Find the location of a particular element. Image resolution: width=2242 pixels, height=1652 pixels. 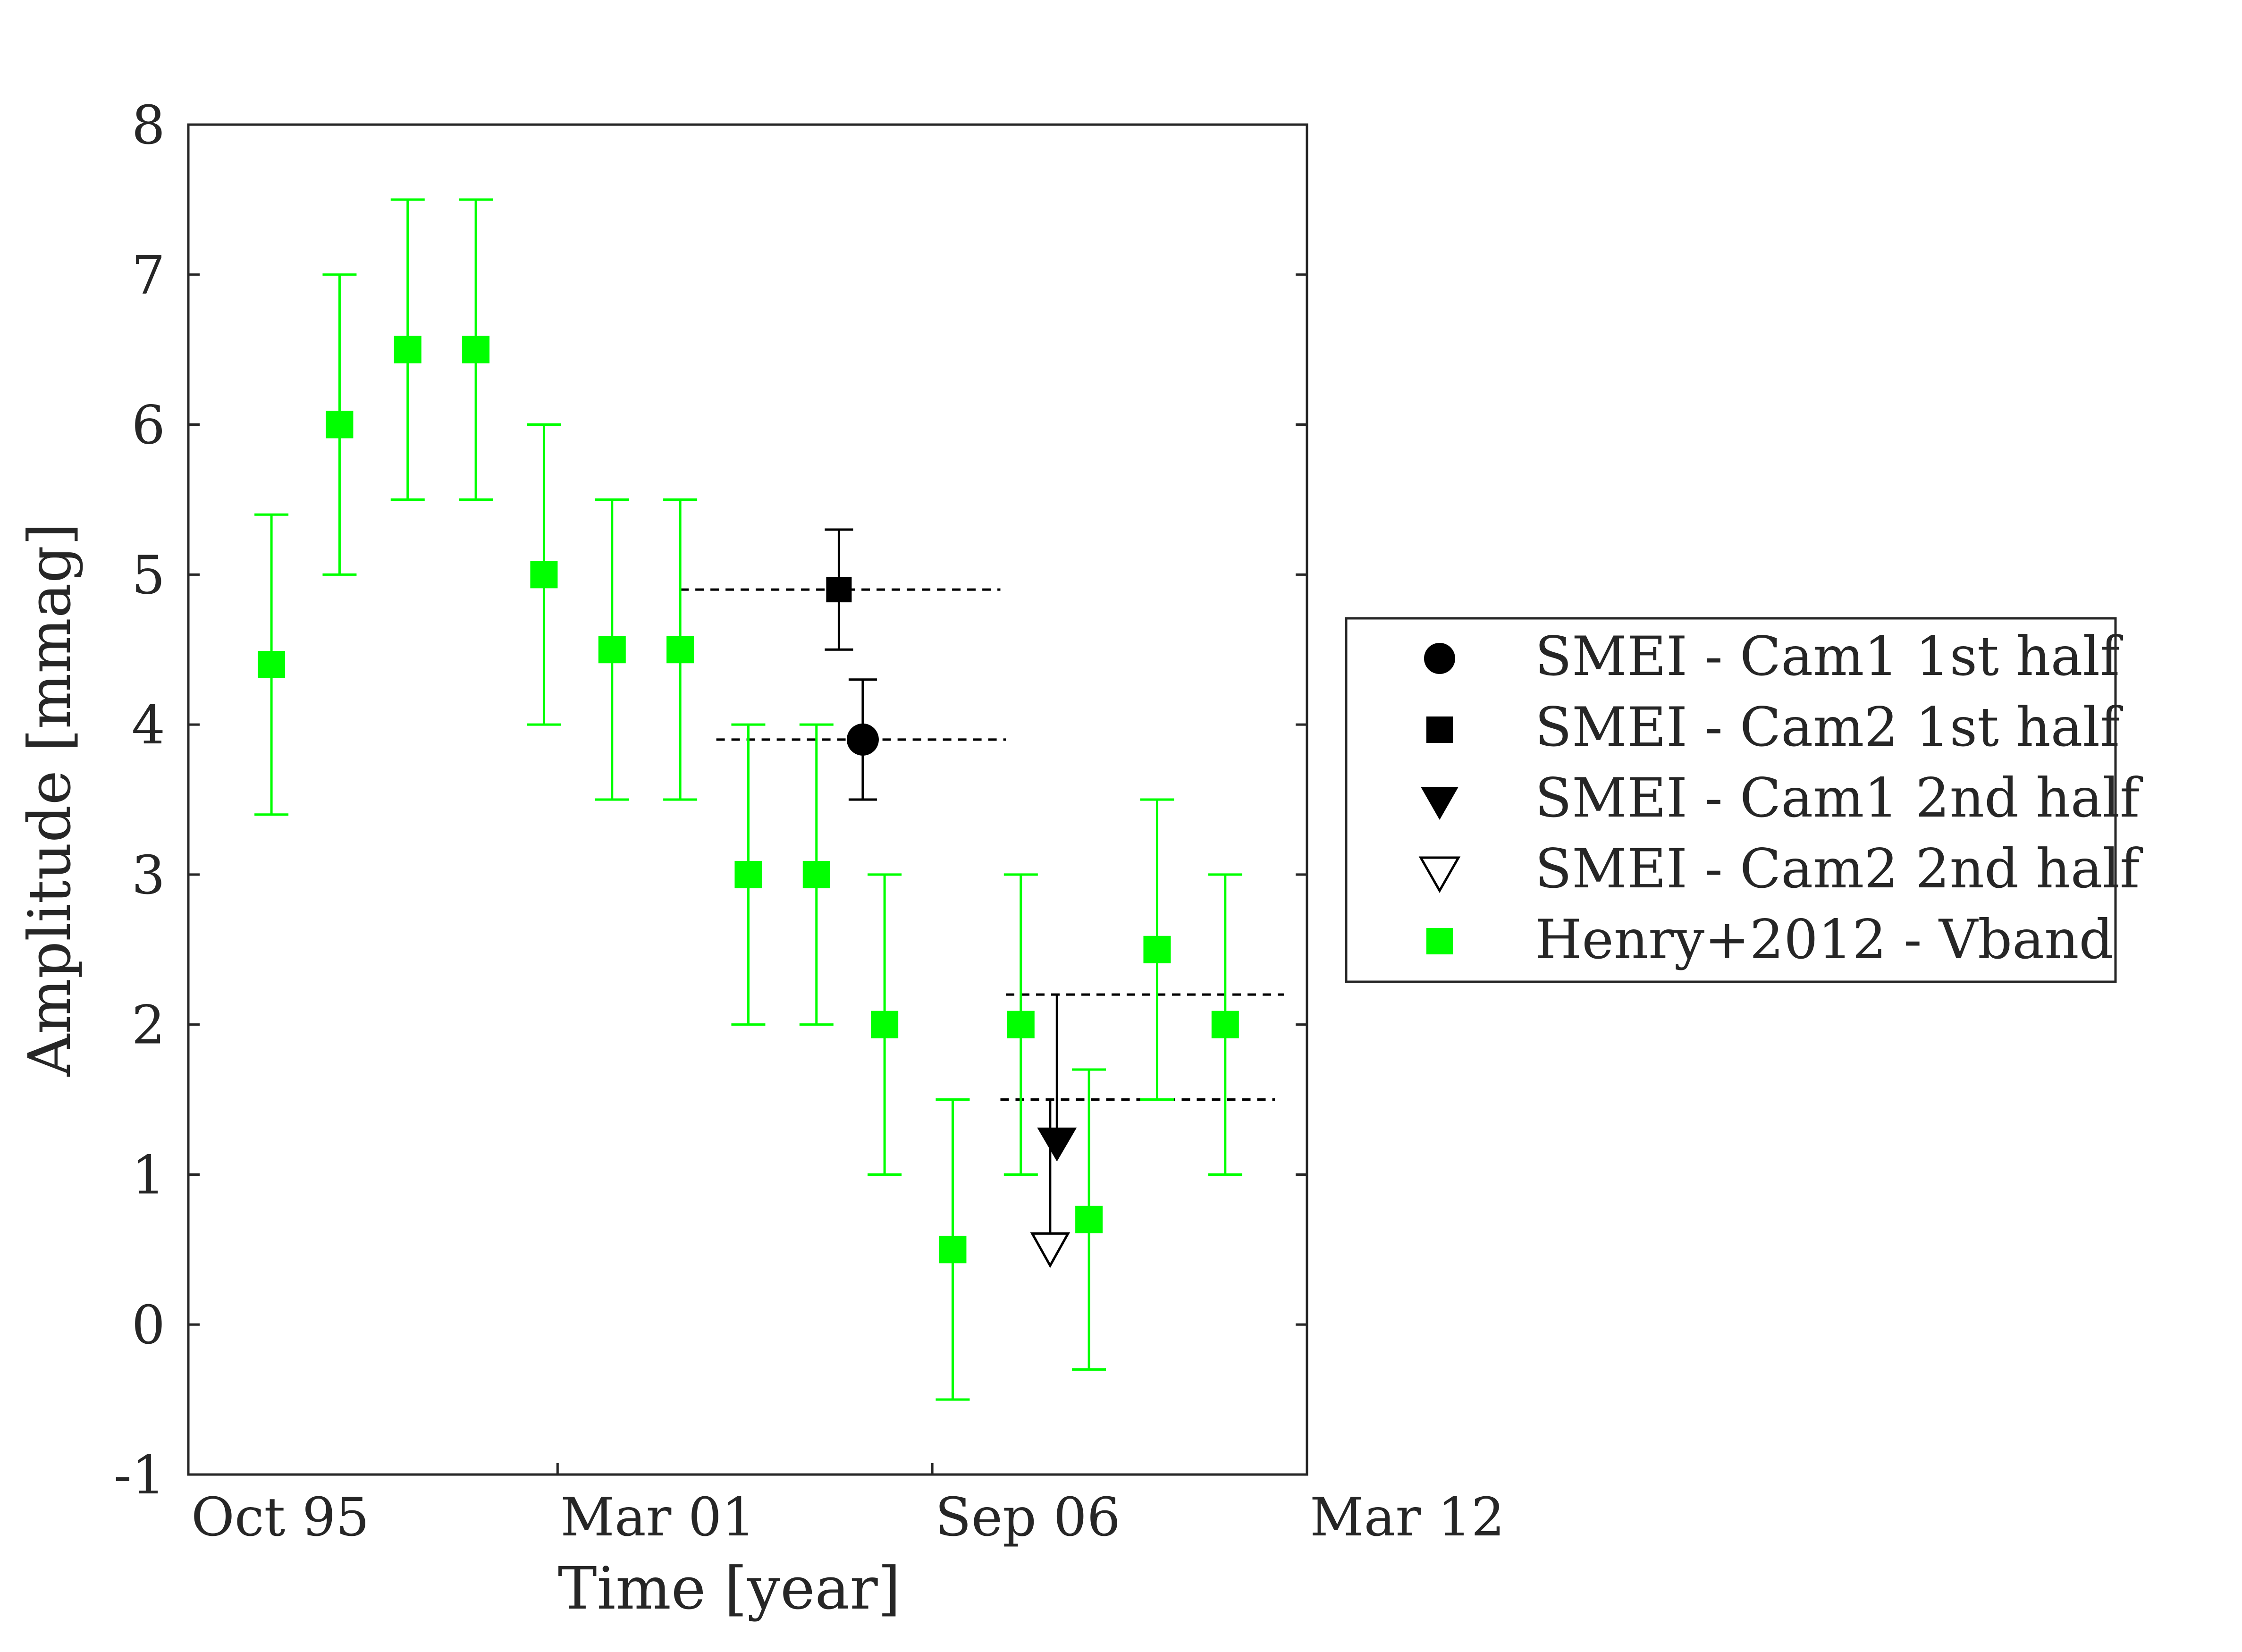

x-tick-label: Mar 12 is located at coordinates (1407, 1517).